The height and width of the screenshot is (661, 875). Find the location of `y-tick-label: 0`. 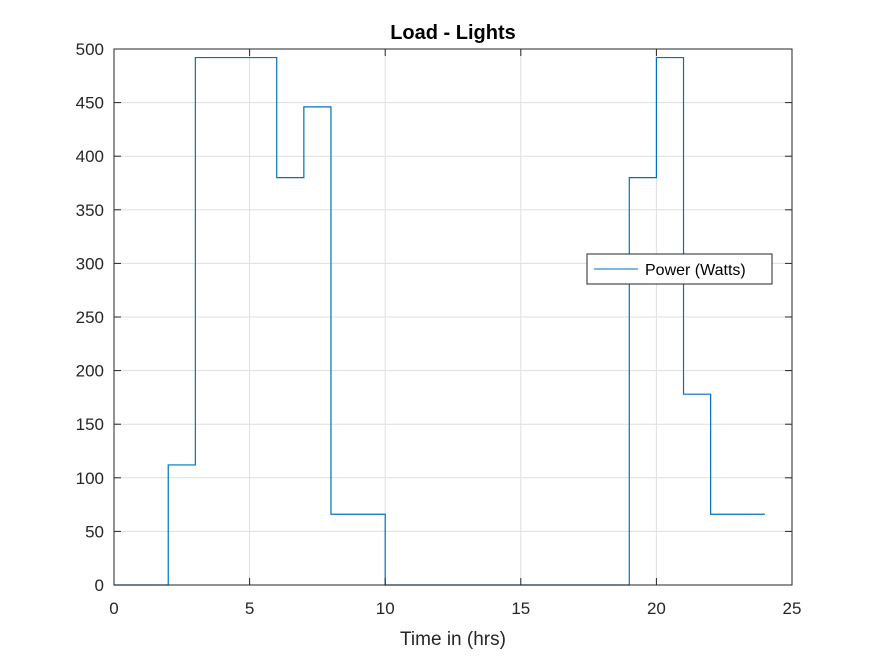

y-tick-label: 0 is located at coordinates (99, 585).